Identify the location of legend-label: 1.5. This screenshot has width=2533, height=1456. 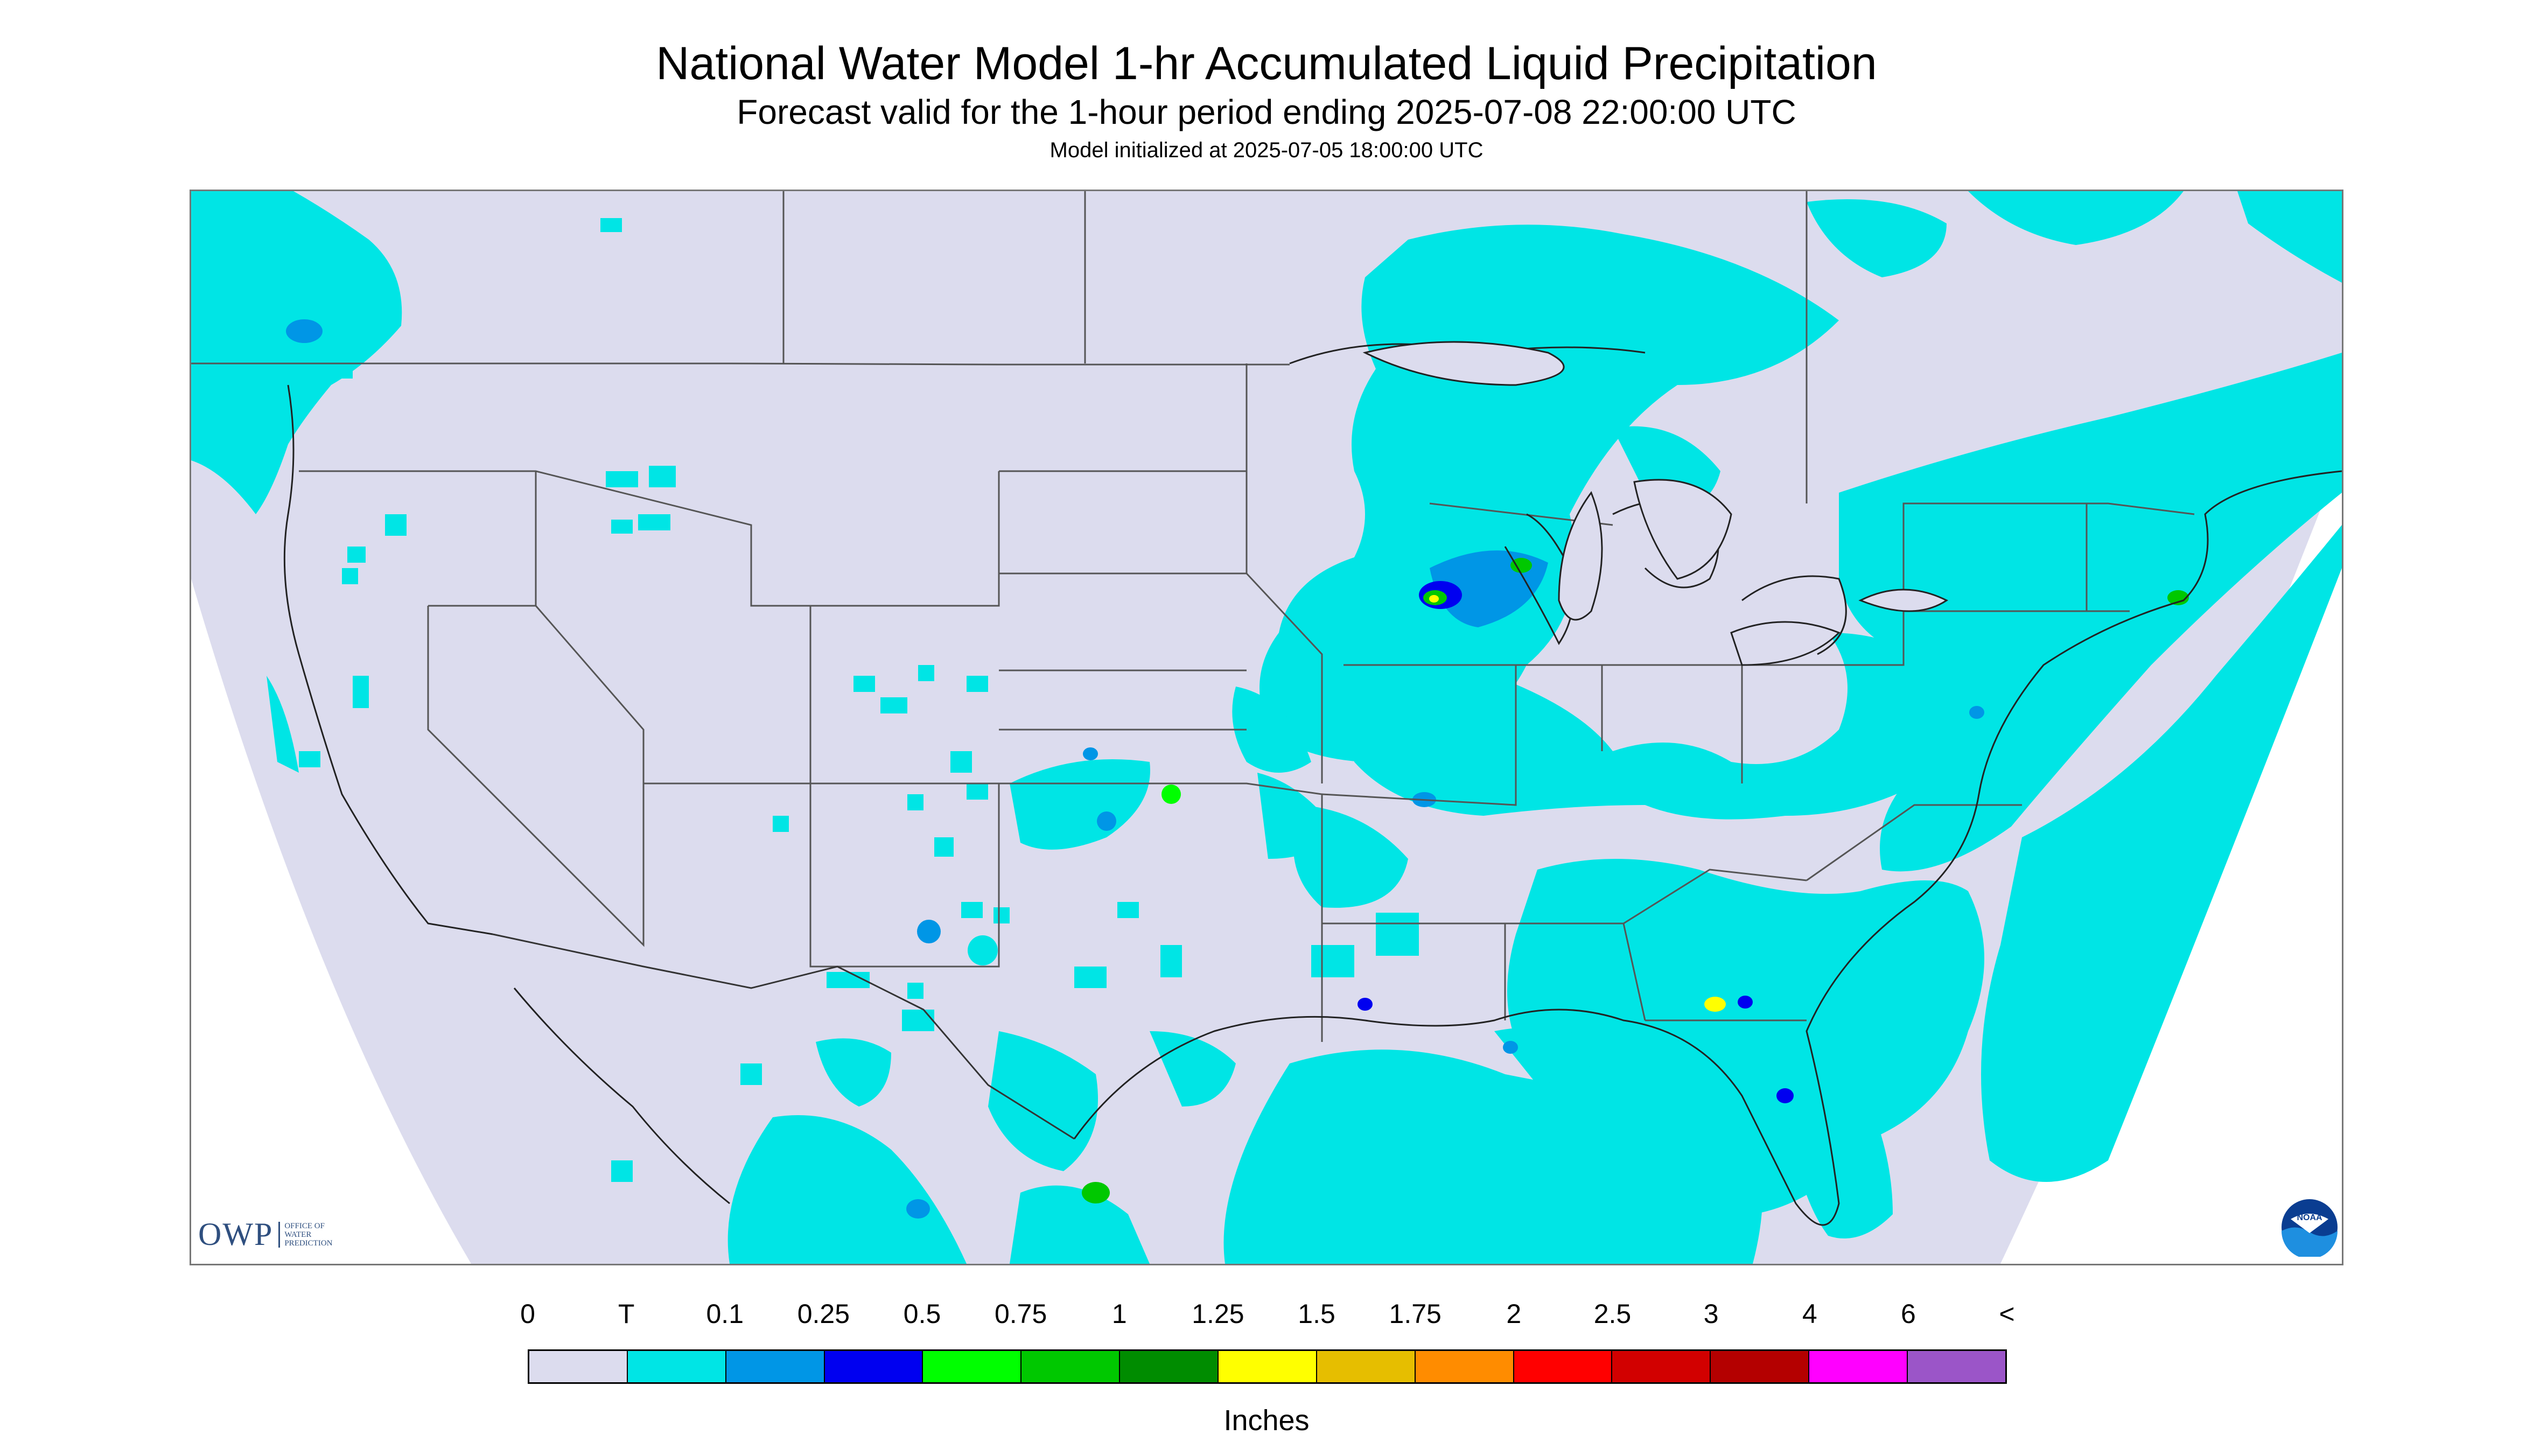
(1316, 1314).